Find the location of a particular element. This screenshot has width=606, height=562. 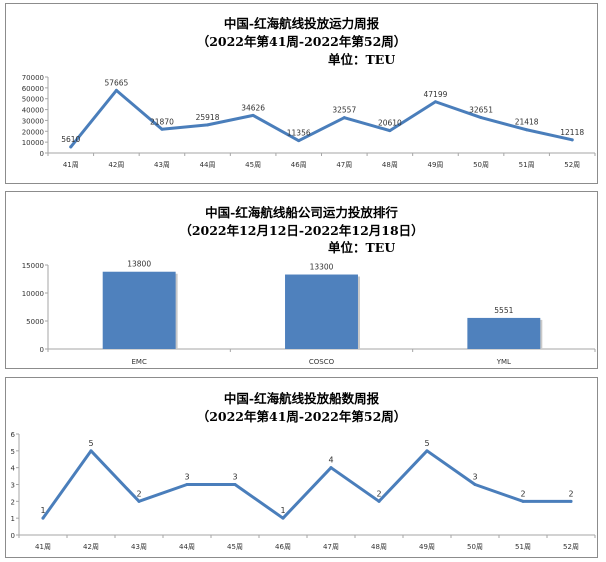

data-label: 20610 is located at coordinates (390, 123).